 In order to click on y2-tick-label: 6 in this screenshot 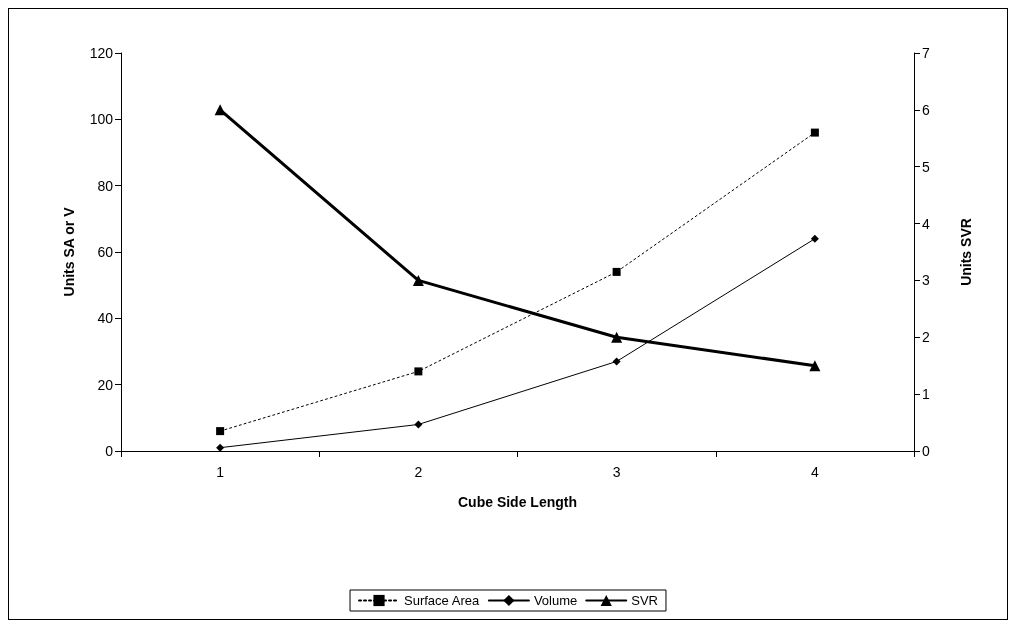, I will do `click(926, 109)`.